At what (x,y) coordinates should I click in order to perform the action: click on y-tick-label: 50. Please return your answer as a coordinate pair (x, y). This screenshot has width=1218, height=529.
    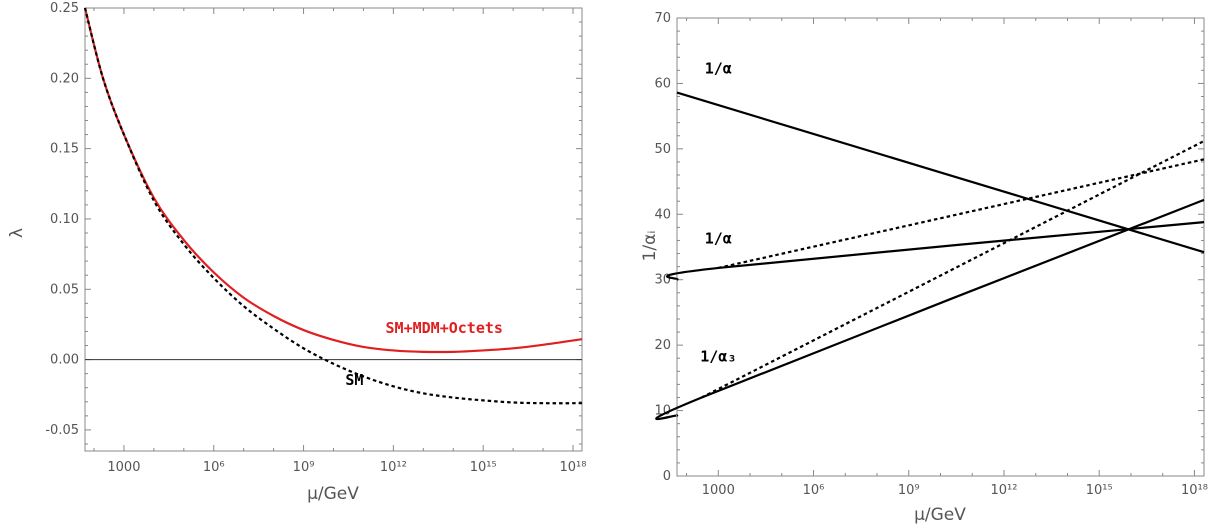
    Looking at the image, I should click on (662, 149).